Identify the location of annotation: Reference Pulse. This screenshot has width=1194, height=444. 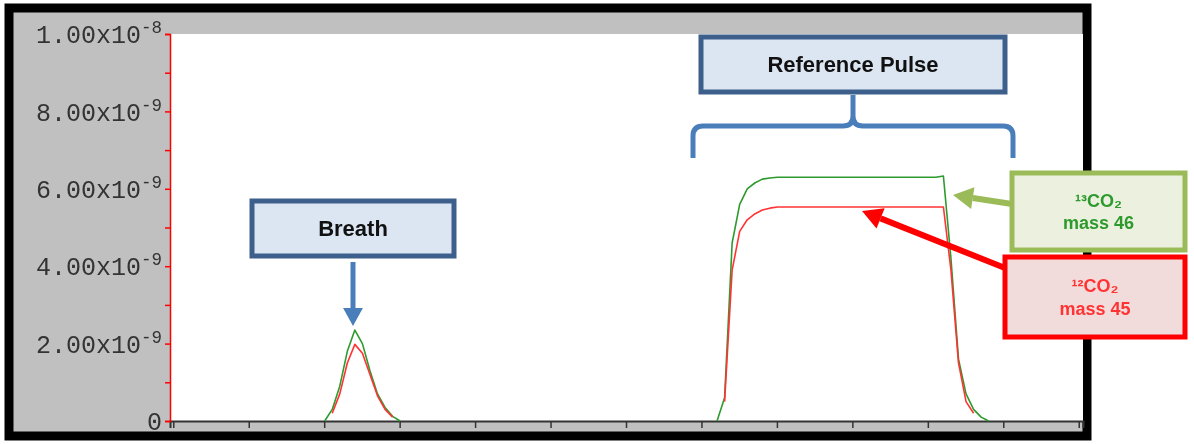
(853, 65).